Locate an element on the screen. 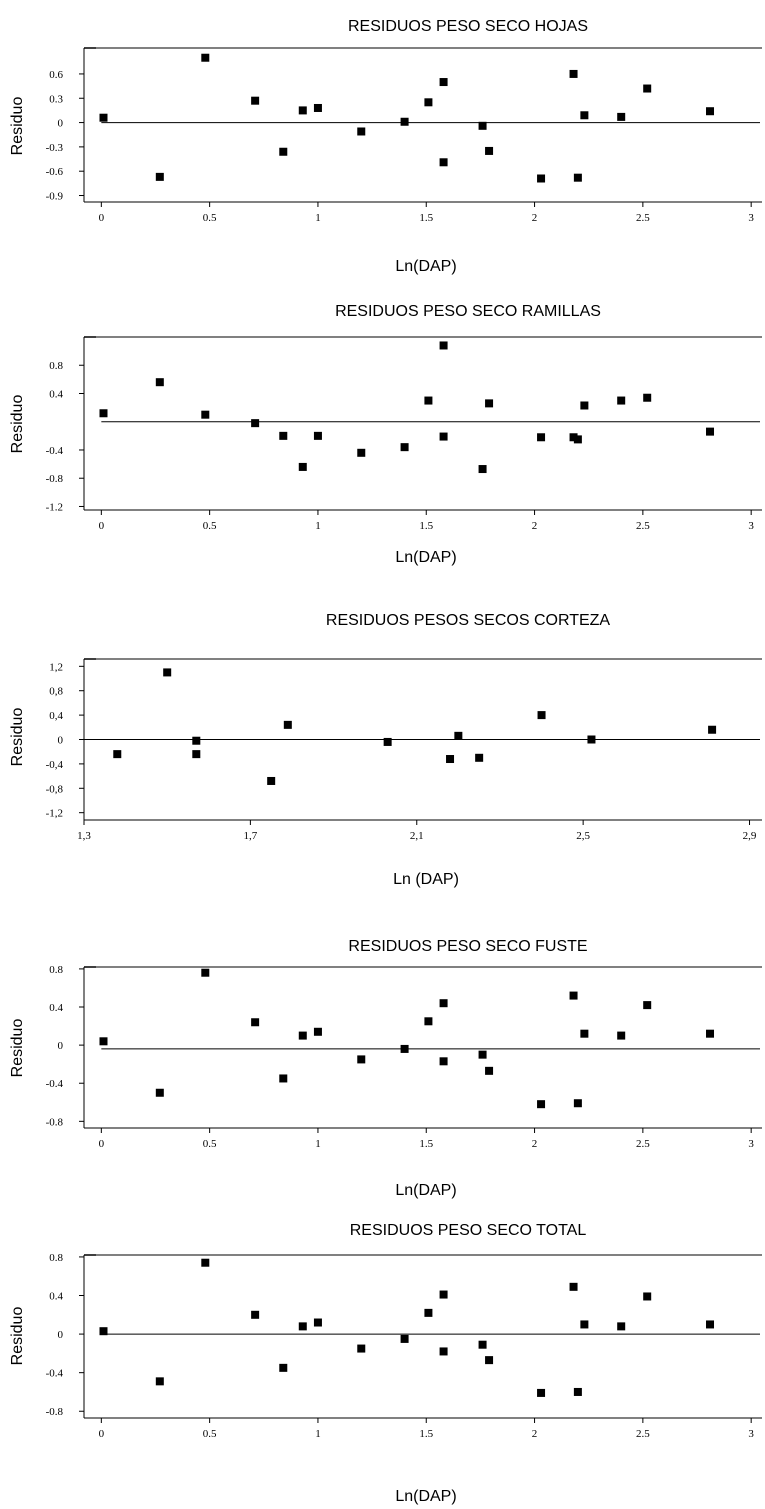  x-tick-label: 2.5 is located at coordinates (643, 1144).